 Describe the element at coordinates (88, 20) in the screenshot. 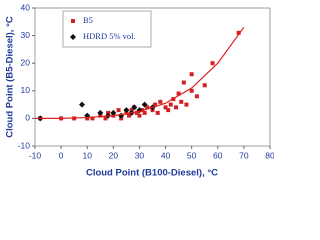

I see `legend-label: B5` at that location.